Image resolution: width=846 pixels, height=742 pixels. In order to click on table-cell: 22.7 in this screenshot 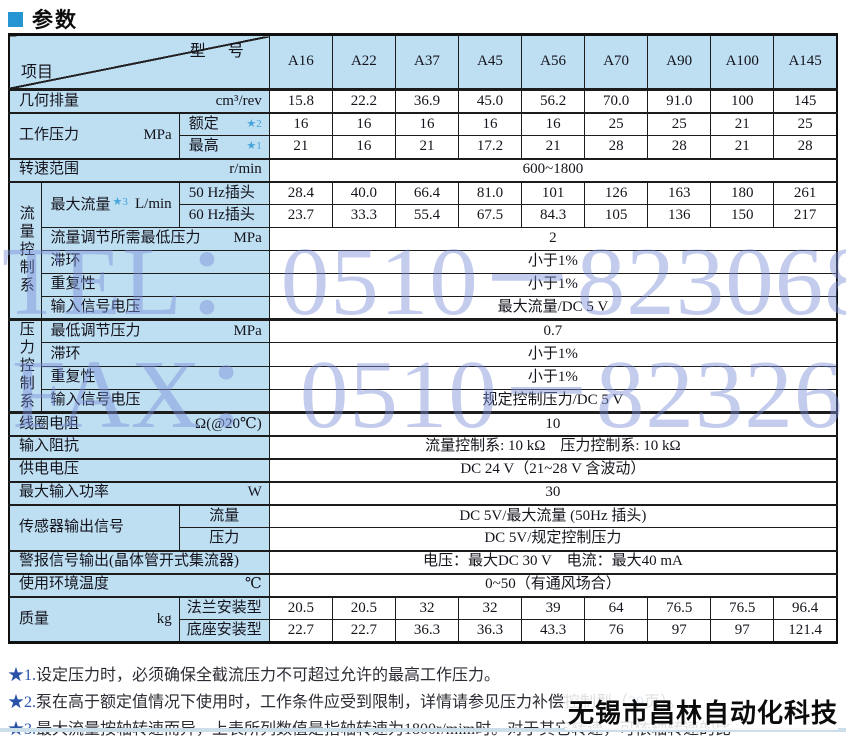, I will do `click(363, 631)`.